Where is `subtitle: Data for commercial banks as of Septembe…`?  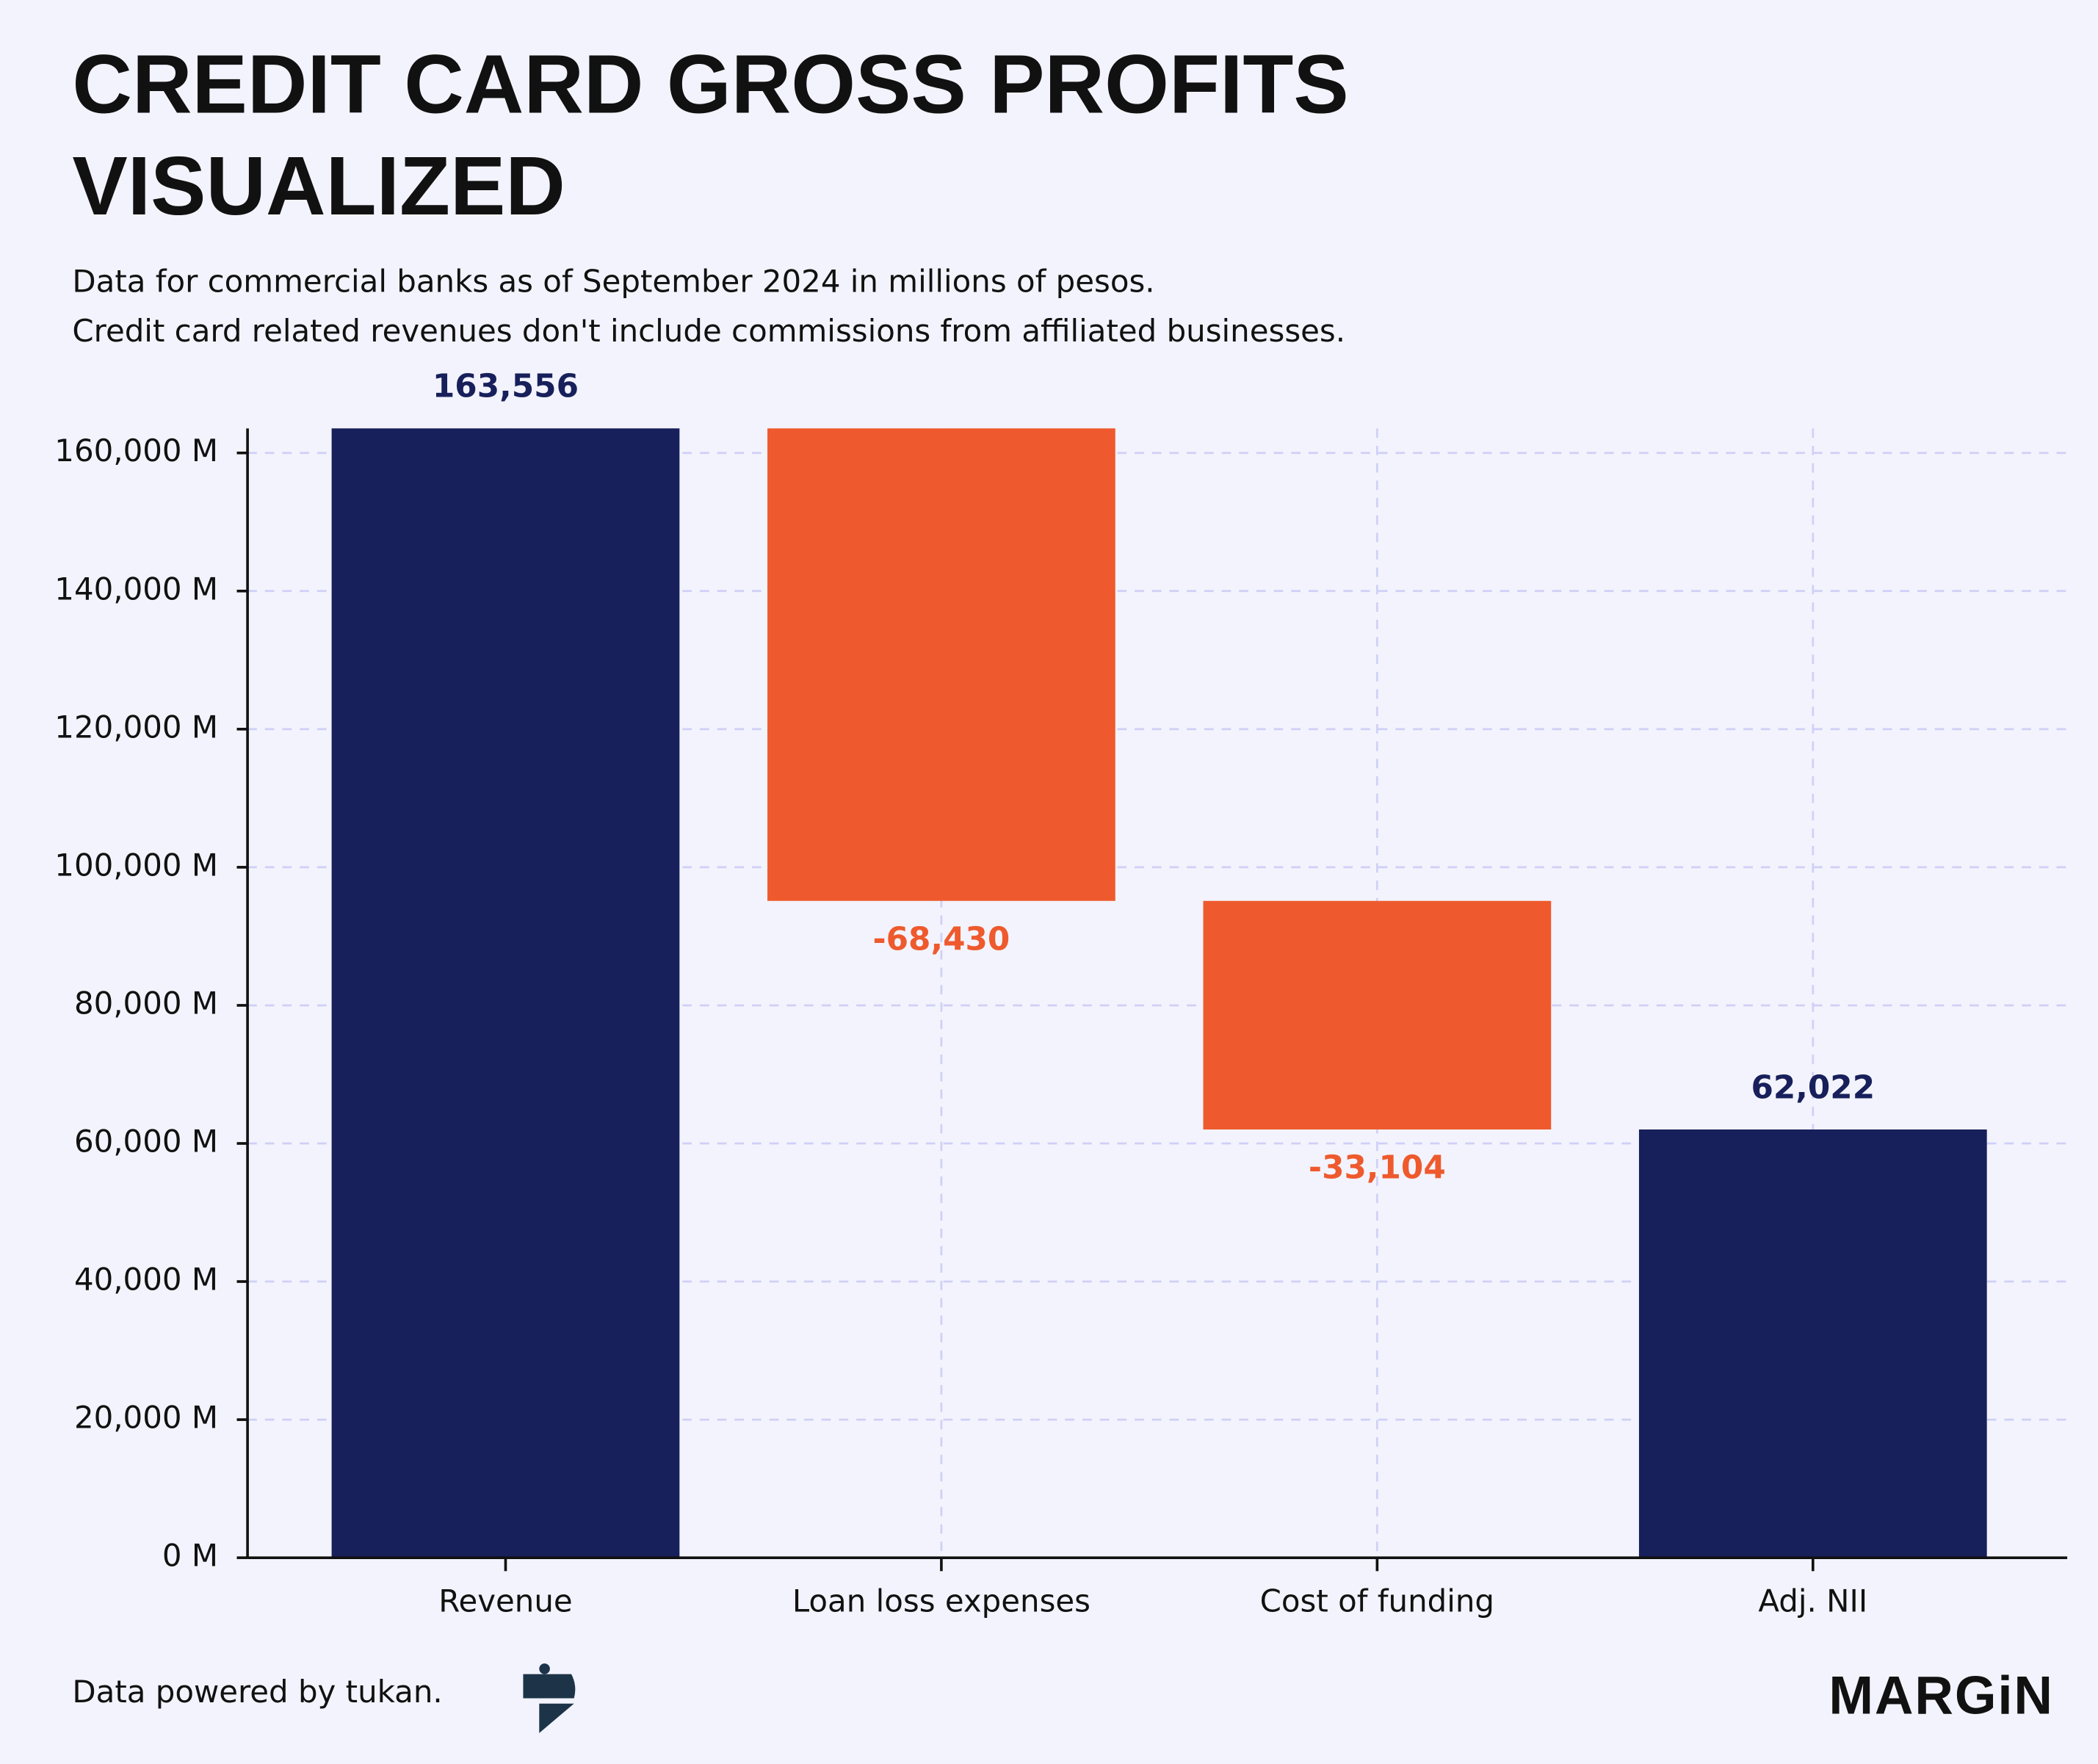 subtitle: Data for commercial banks as of Septembe… is located at coordinates (613, 281).